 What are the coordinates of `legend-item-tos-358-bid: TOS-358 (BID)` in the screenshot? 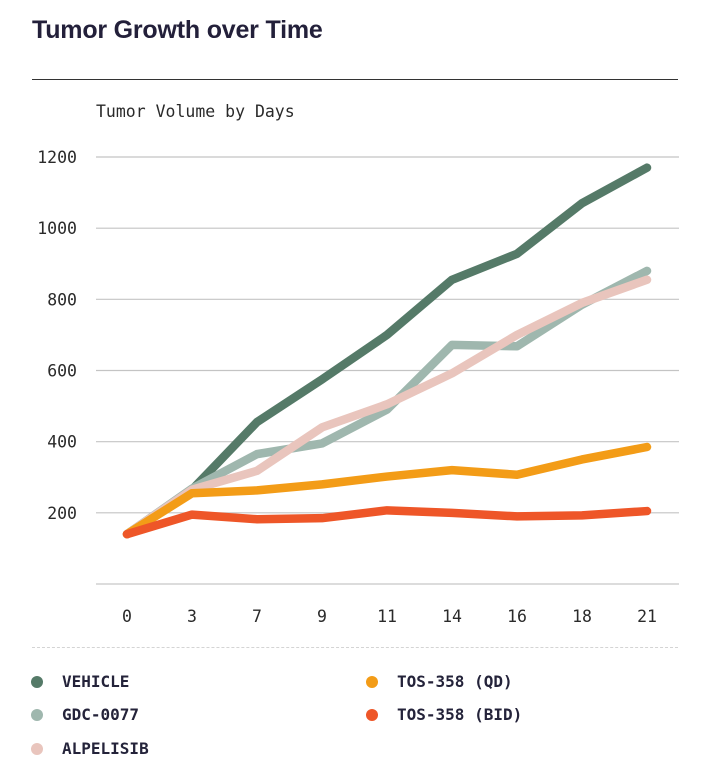 It's located at (444, 714).